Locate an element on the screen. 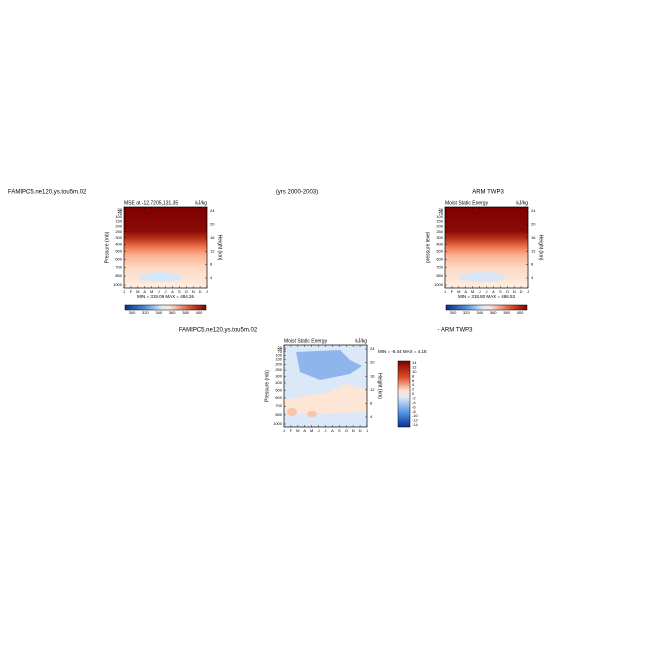  stats: MIN = 319.09 MAX = 484.26 is located at coordinates (166, 296).